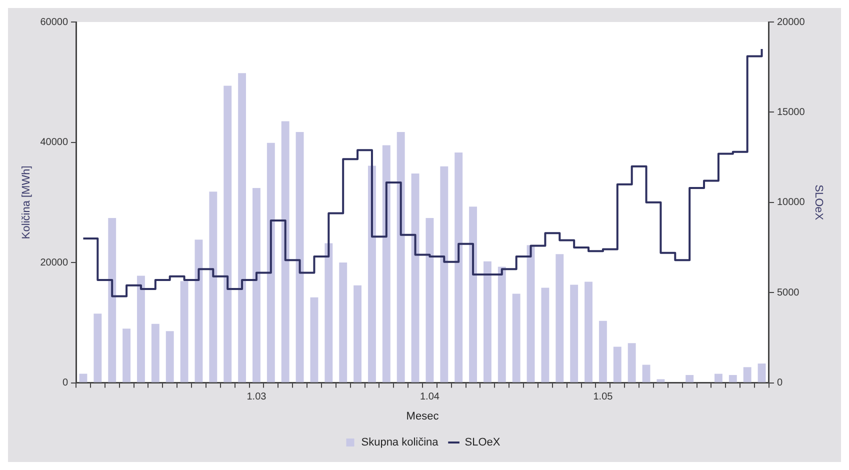  Describe the element at coordinates (791, 112) in the screenshot. I see `y2-tick-label: 15000` at that location.